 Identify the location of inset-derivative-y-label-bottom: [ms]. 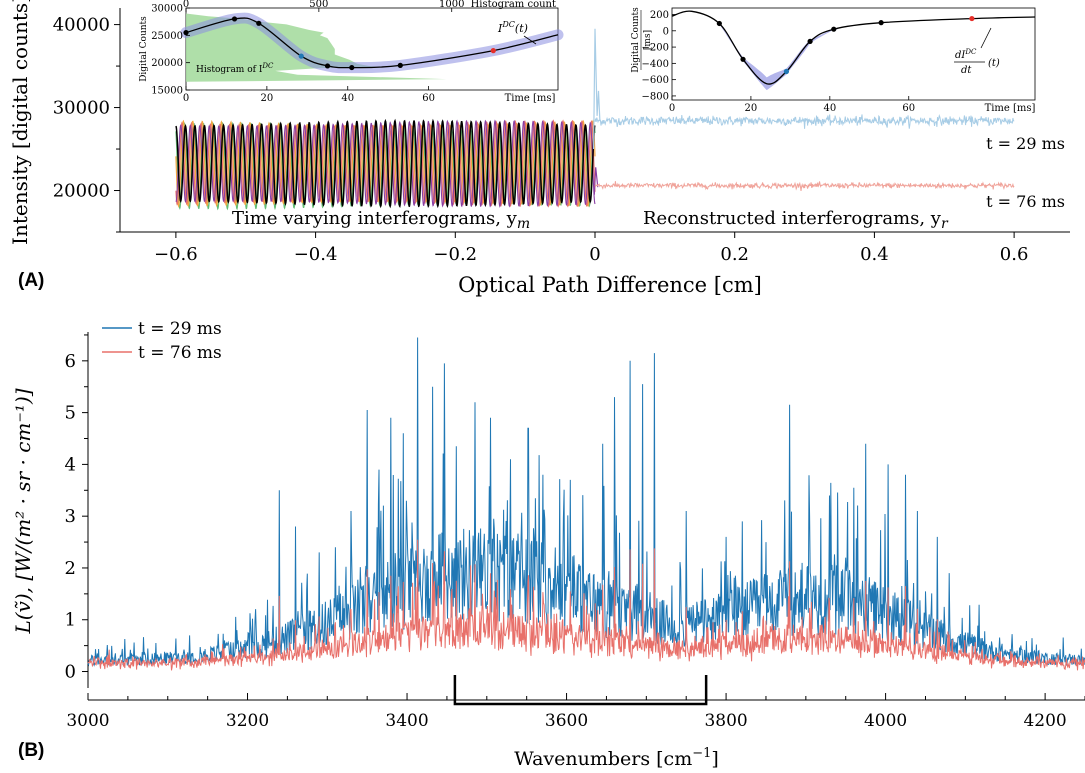
(648, 40).